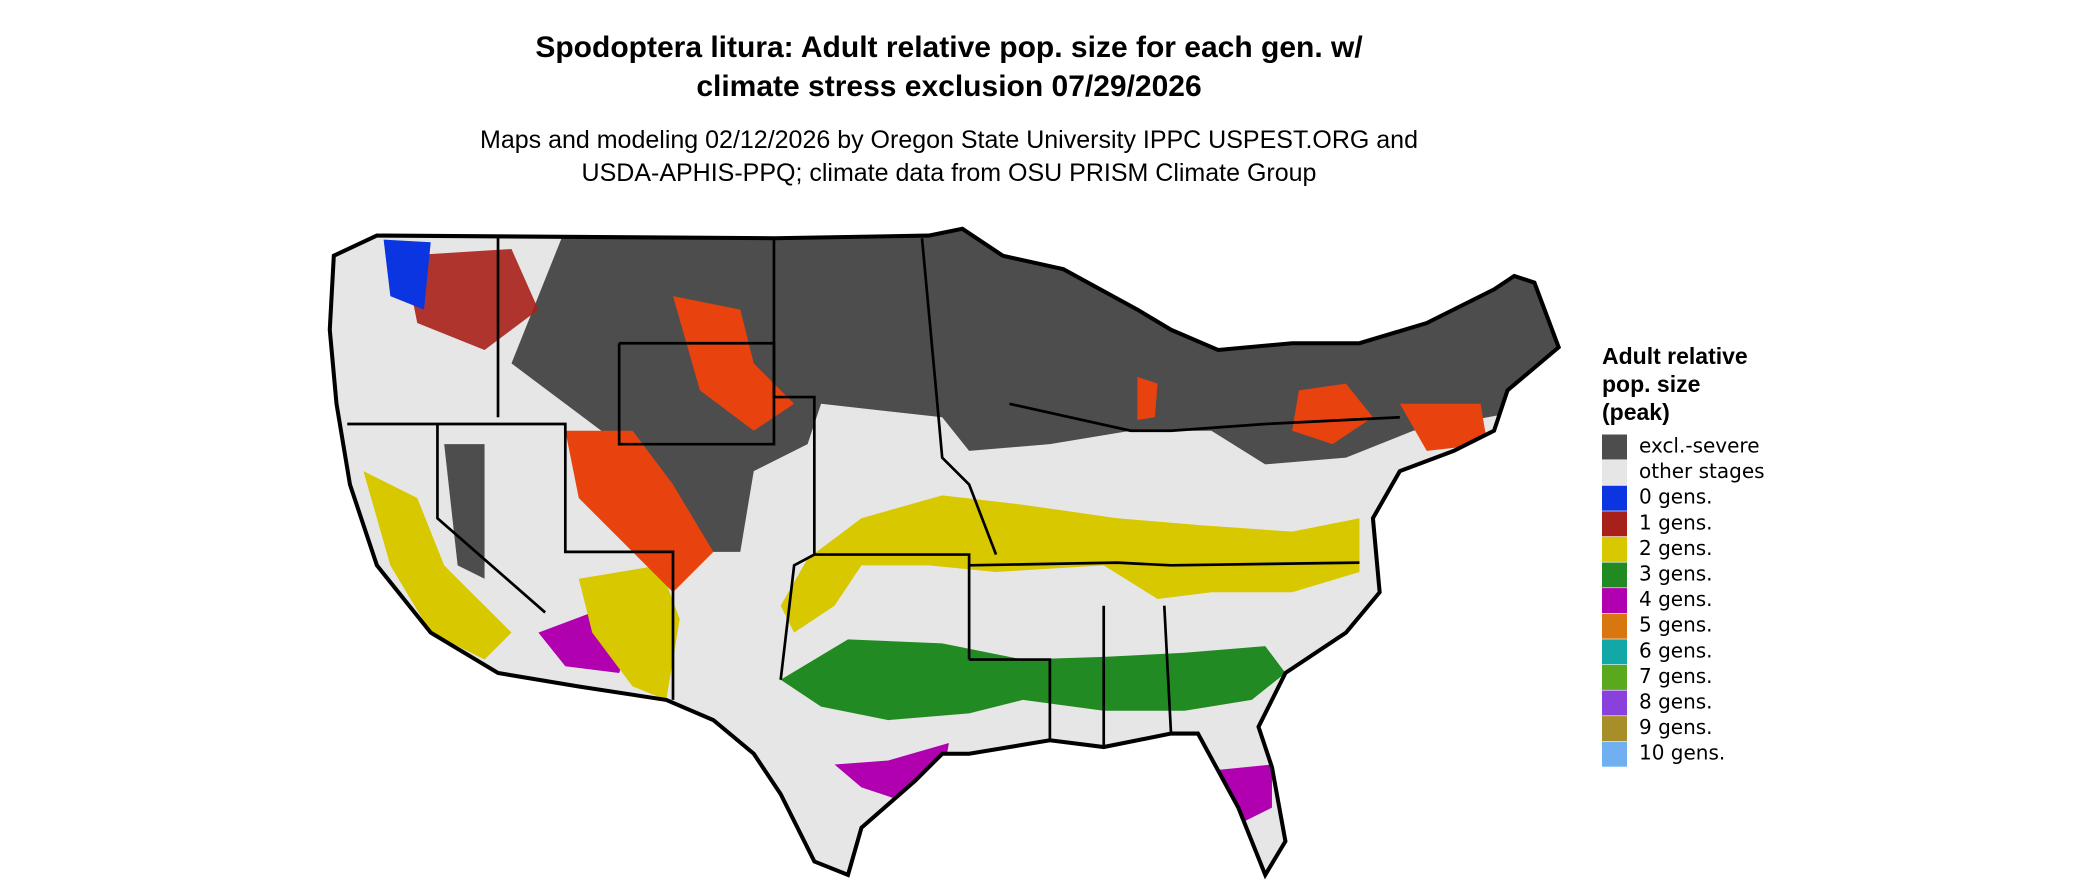 The width and height of the screenshot is (2100, 892). I want to click on legend-label: 2 gens., so click(1676, 548).